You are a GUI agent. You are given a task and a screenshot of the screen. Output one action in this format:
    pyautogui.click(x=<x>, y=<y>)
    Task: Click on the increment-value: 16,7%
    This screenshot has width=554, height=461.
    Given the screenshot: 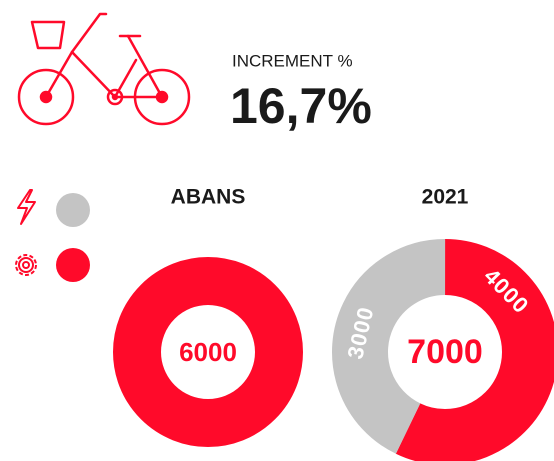 What is the action you would take?
    pyautogui.click(x=301, y=106)
    